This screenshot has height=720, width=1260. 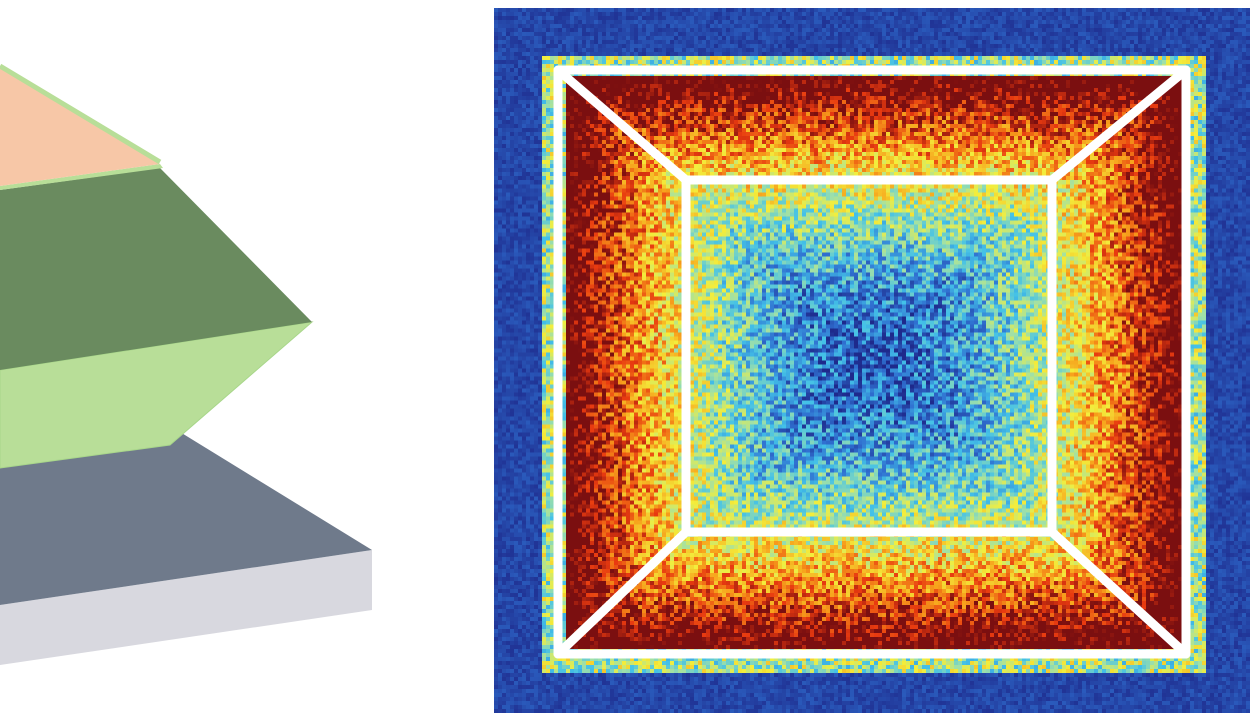 What do you see at coordinates (81, 177) in the screenshot?
I see `middle-layer-edge` at bounding box center [81, 177].